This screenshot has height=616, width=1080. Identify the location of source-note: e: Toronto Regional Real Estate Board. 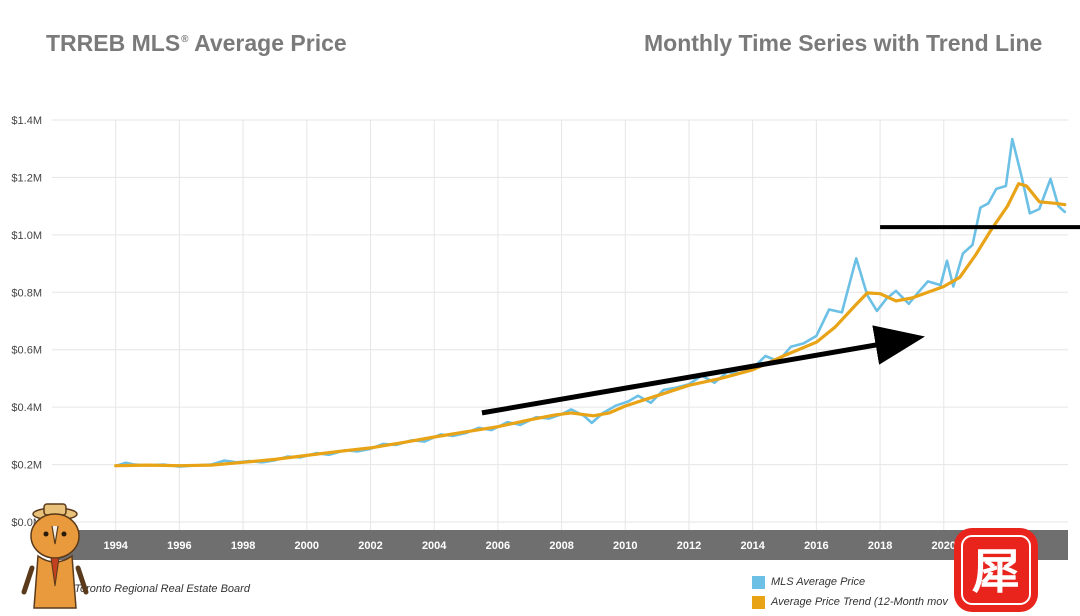
(156, 589).